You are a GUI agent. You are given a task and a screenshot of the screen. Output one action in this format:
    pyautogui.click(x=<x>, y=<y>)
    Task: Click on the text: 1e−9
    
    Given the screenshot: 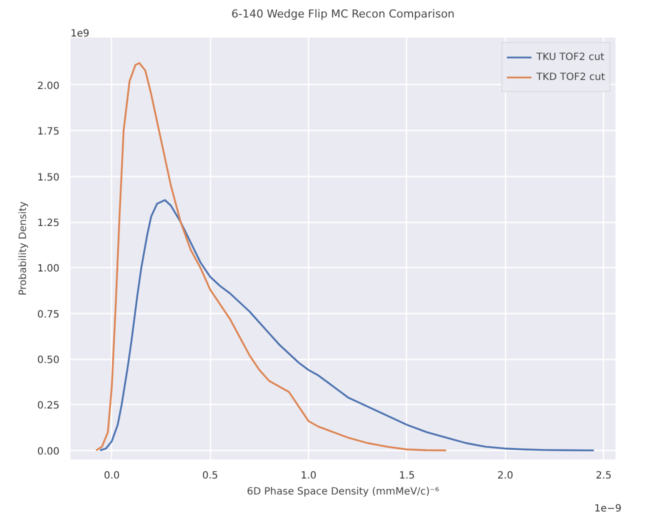 What is the action you would take?
    pyautogui.click(x=608, y=509)
    